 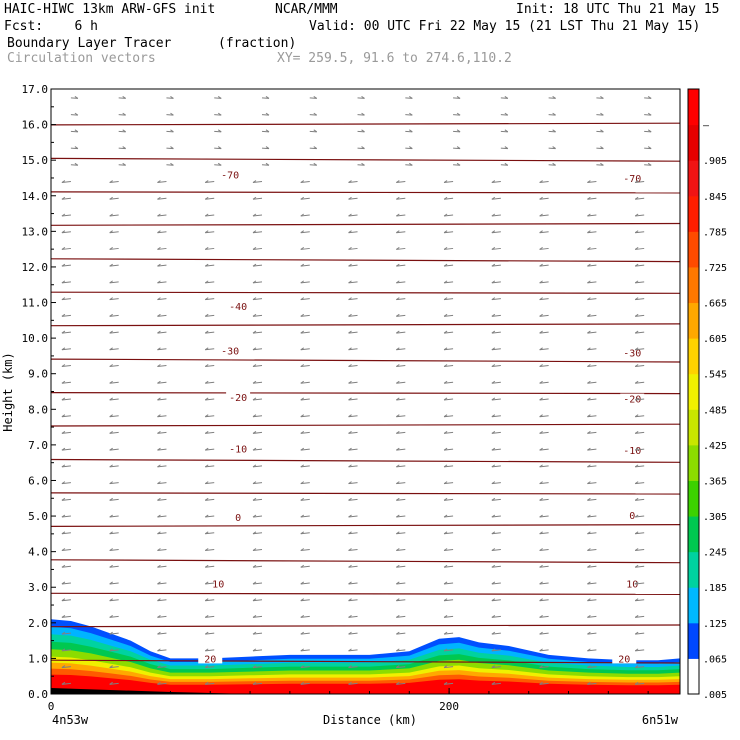 I want to click on colorbar-label: .605, so click(x=715, y=339).